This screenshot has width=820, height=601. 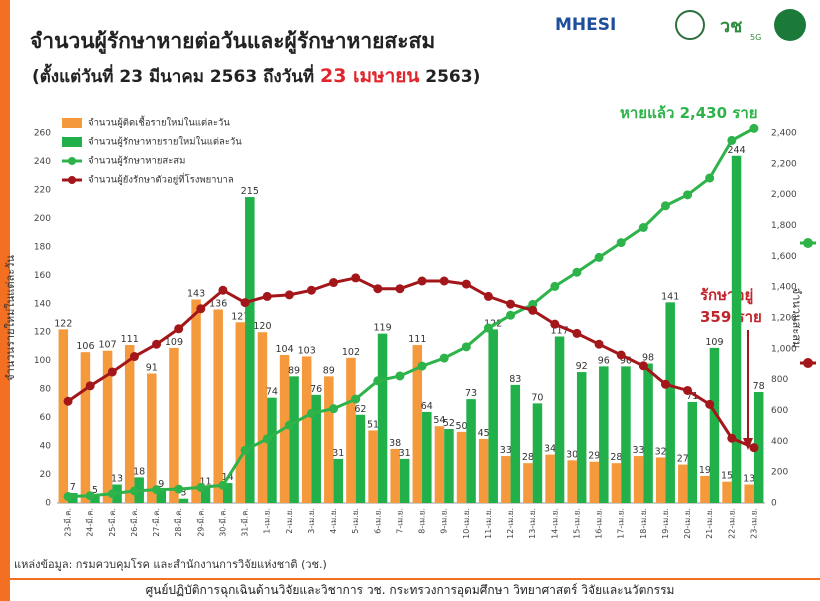 What do you see at coordinates (690, 25) in the screenshot?
I see `logo` at bounding box center [690, 25].